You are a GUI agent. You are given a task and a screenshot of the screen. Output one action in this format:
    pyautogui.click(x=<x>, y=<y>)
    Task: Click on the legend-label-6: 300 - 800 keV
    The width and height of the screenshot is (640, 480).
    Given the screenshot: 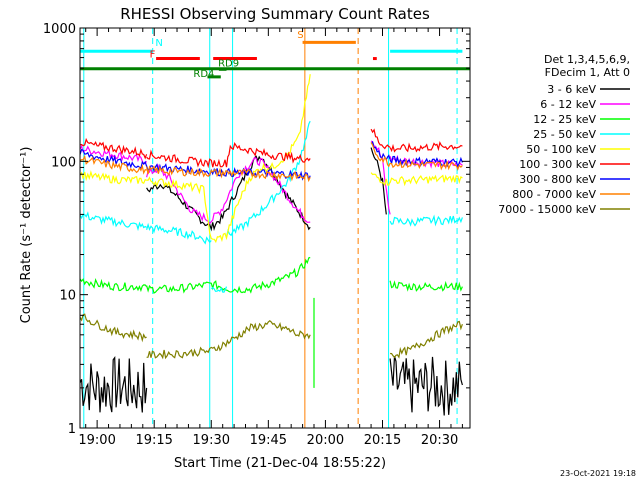 What is the action you would take?
    pyautogui.click(x=557, y=179)
    